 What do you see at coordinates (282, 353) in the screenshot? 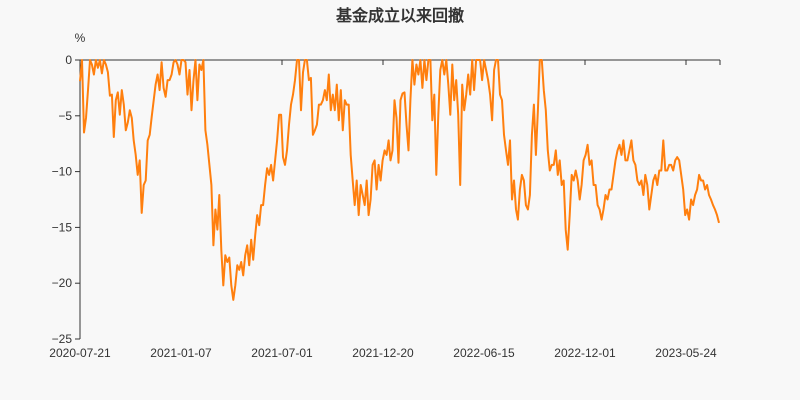
I see `x-tick-label: 2021-07-01` at bounding box center [282, 353].